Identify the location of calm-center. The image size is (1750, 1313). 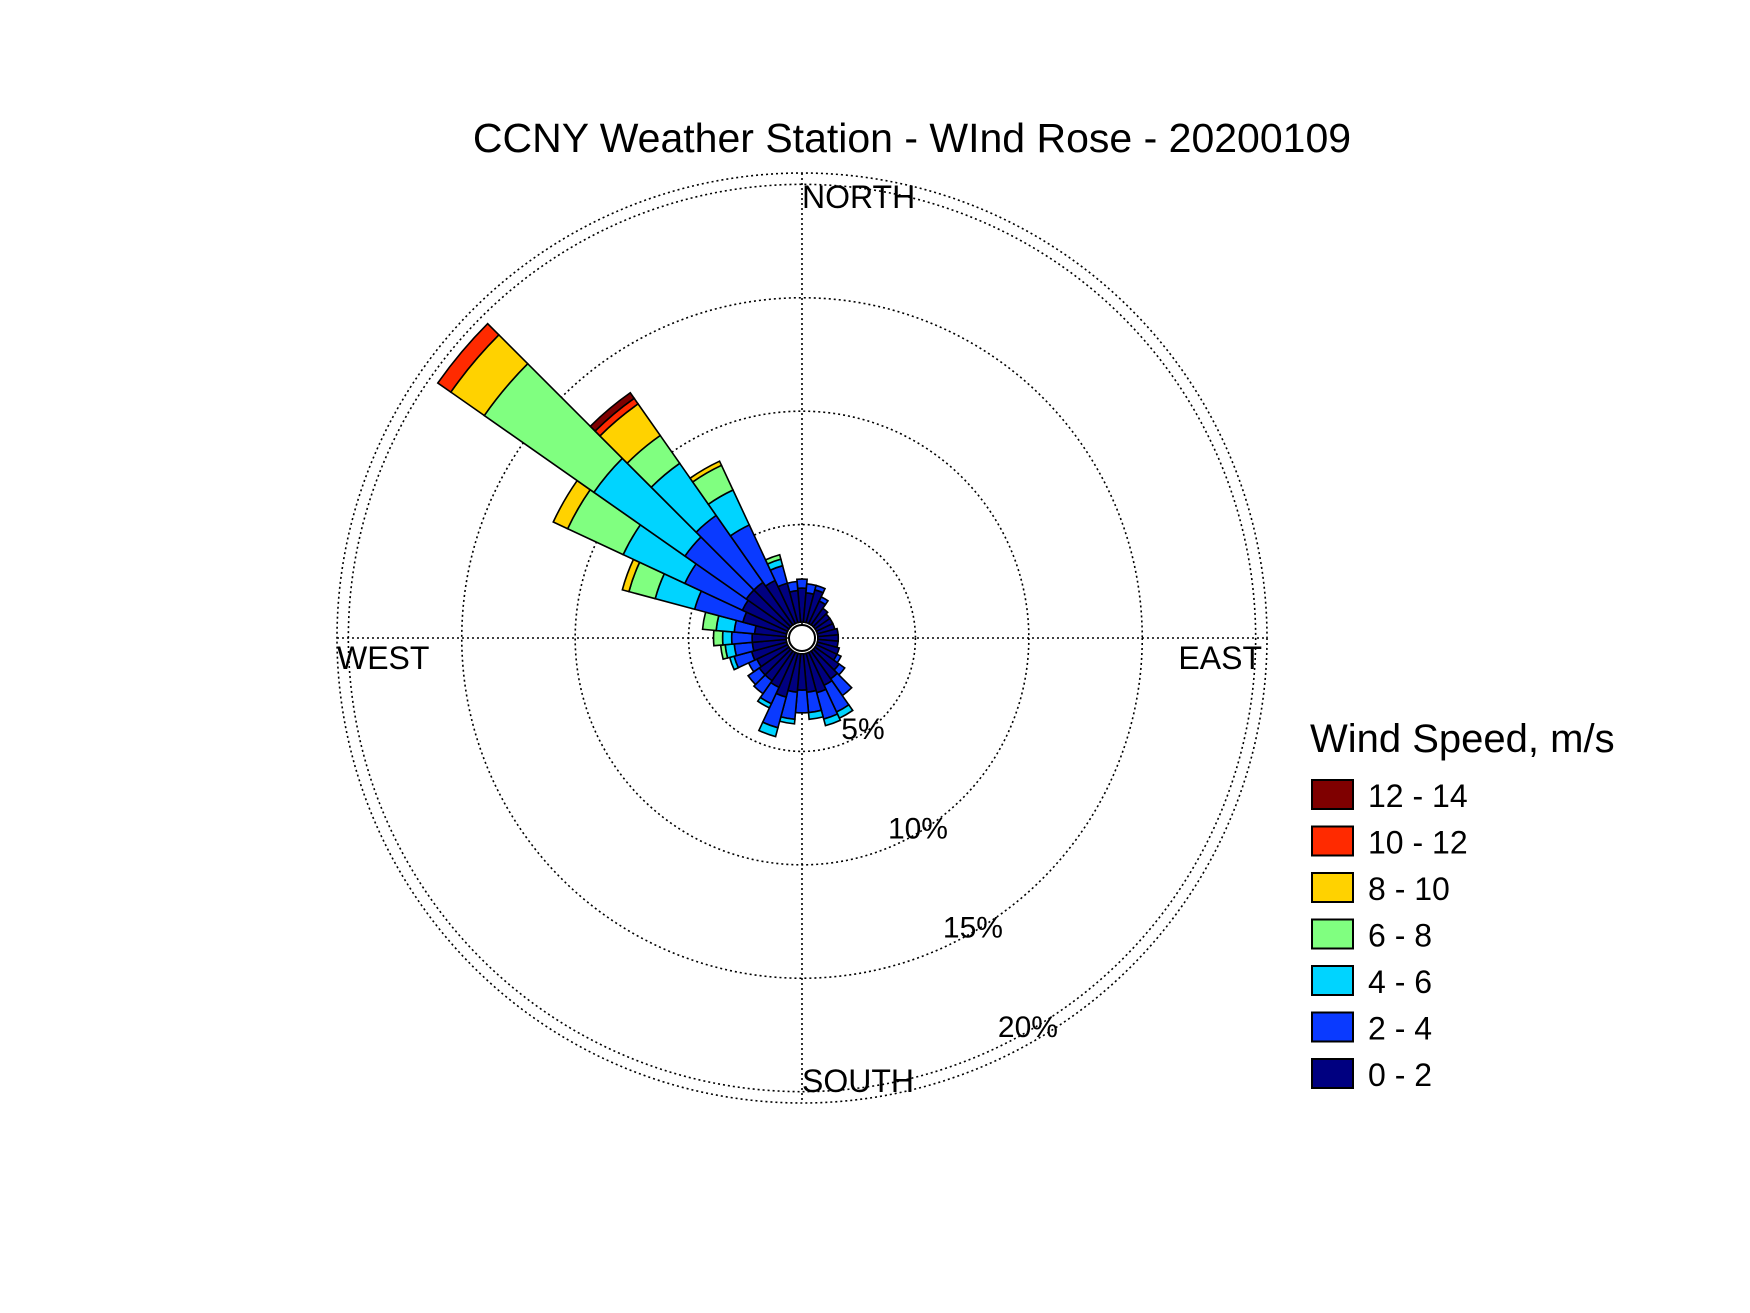
(802, 638).